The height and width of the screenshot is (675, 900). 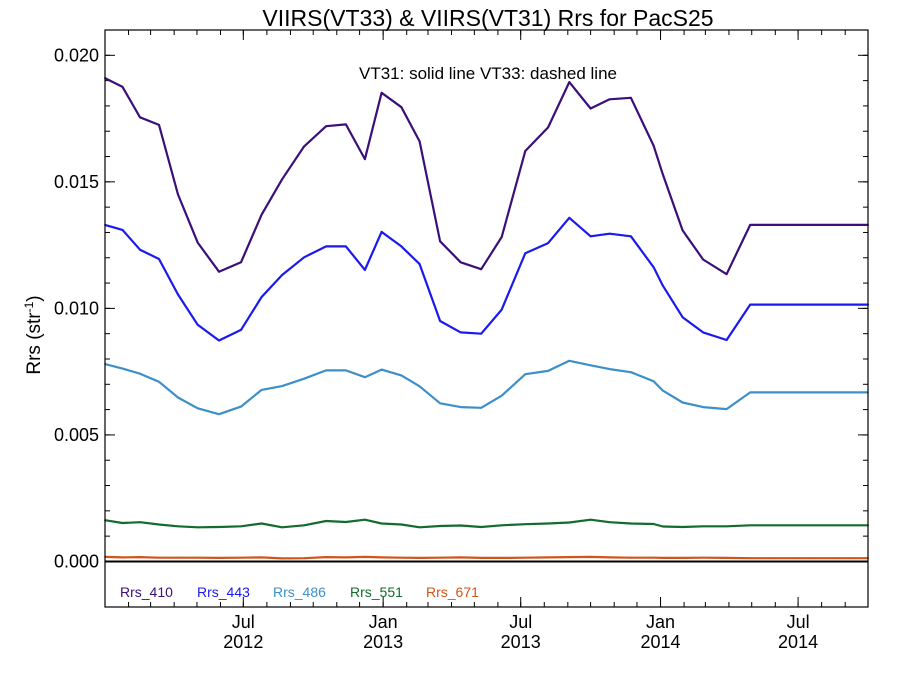 I want to click on x-tick-label-month: Jul, so click(x=798, y=622).